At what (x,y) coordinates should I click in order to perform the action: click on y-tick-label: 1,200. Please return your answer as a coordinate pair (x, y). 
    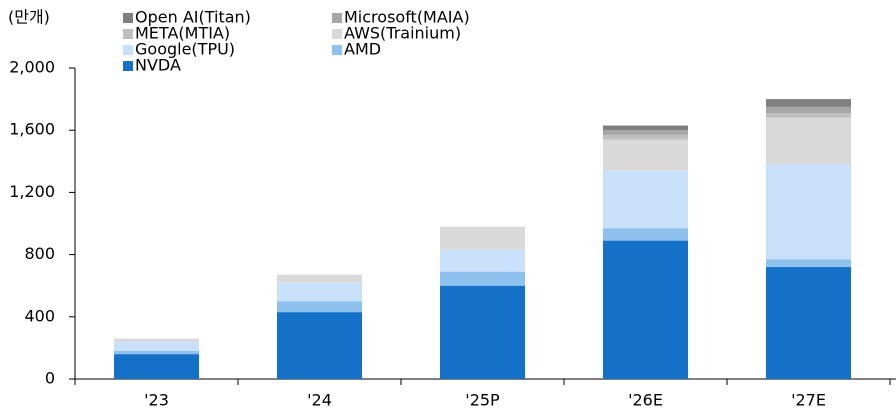
    Looking at the image, I should click on (32, 191).